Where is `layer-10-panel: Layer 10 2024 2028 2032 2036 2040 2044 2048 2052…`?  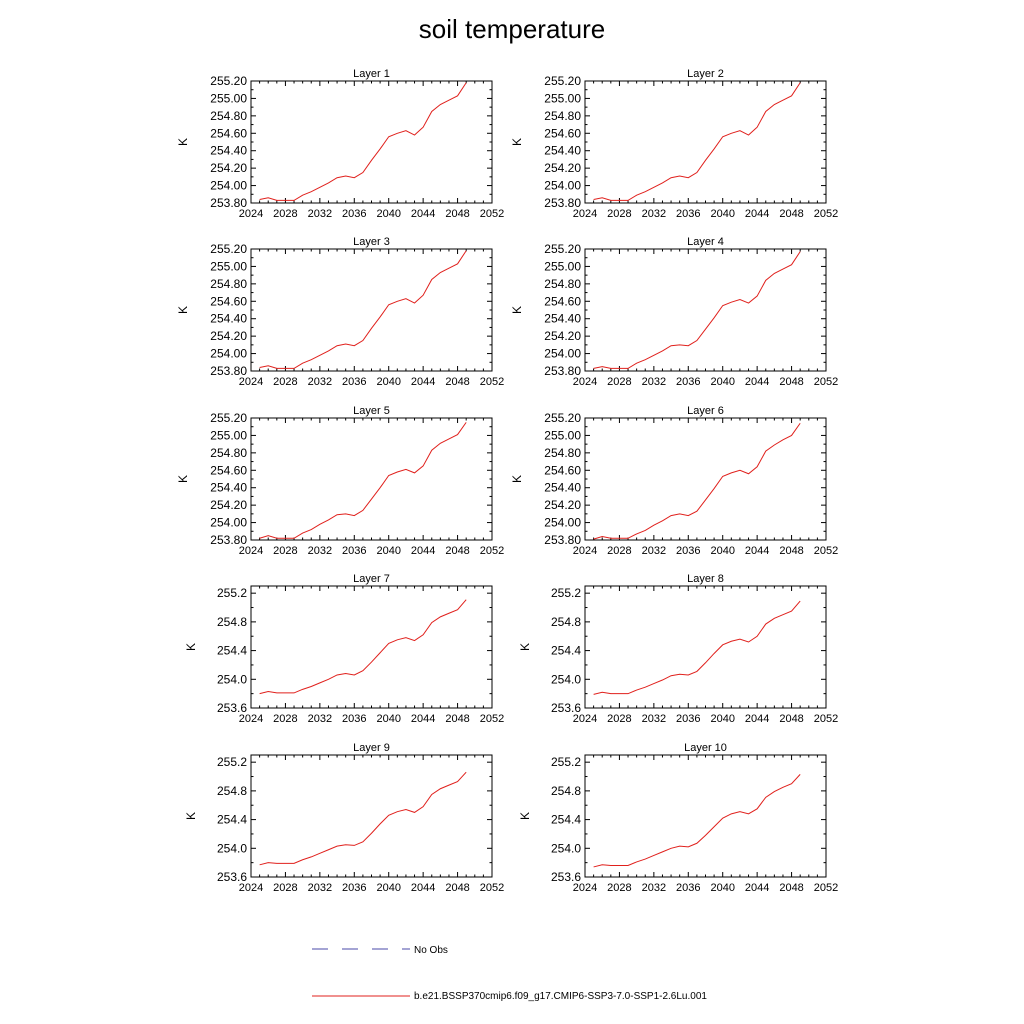 layer-10-panel: Layer 10 2024 2028 2032 2036 2040 2044 2048 2052… is located at coordinates (678, 818).